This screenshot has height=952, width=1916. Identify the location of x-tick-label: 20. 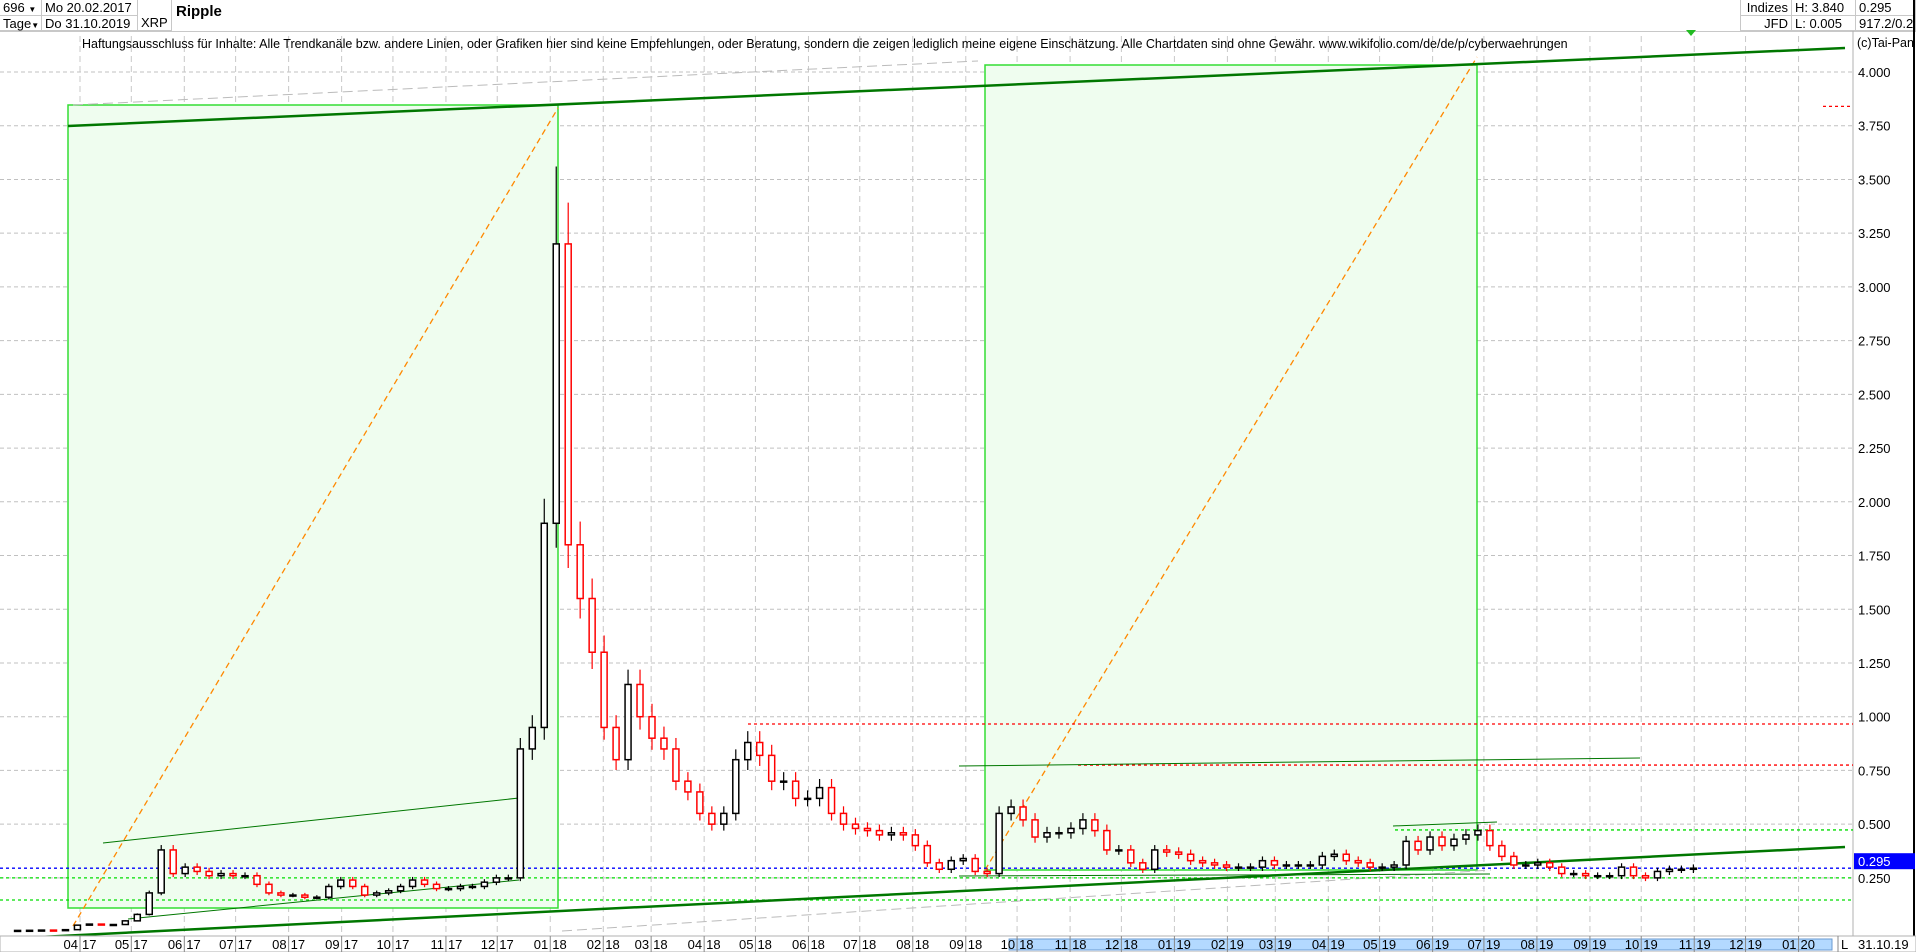
(1808, 944).